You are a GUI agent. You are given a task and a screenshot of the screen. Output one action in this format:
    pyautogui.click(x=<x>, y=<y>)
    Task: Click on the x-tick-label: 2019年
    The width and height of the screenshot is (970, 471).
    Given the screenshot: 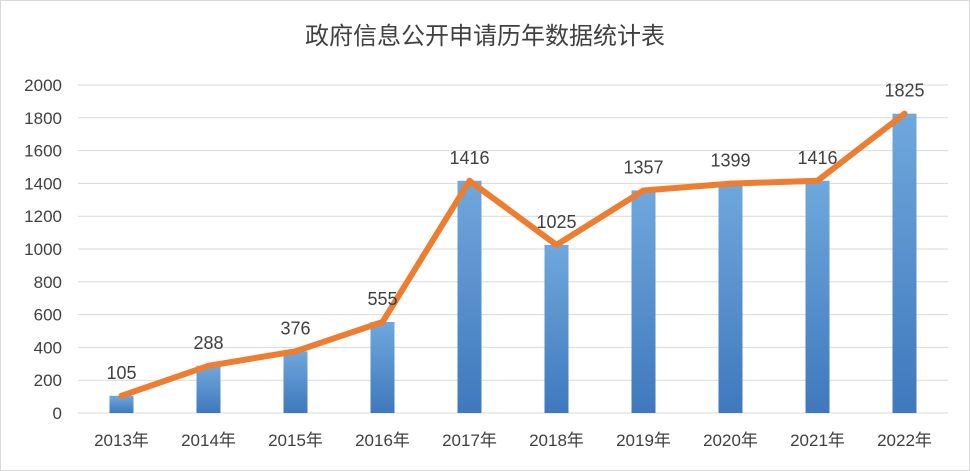 What is the action you would take?
    pyautogui.click(x=643, y=440)
    